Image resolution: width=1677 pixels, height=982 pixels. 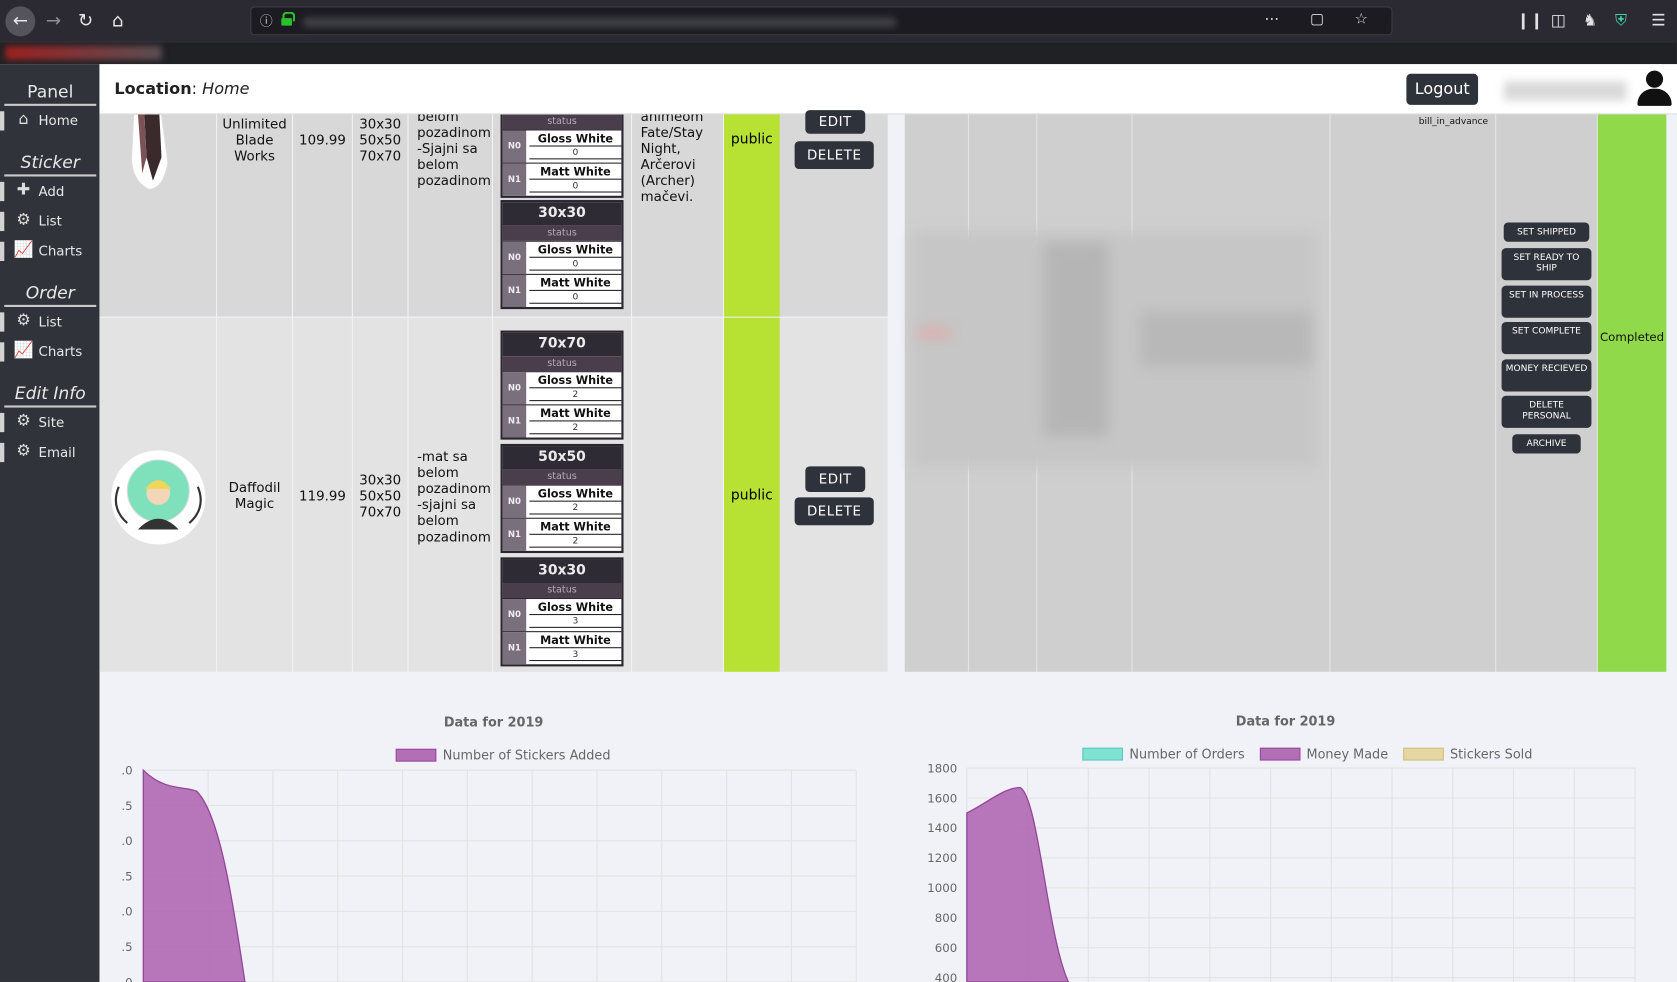 What do you see at coordinates (85, 21) in the screenshot?
I see `reload-icon: ↻` at bounding box center [85, 21].